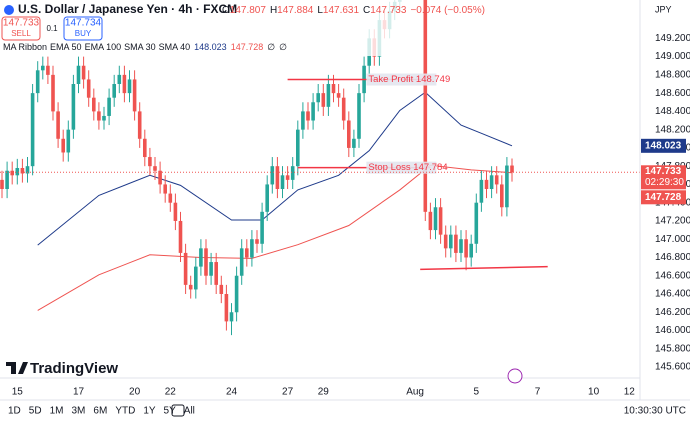  Describe the element at coordinates (672, 367) in the screenshot. I see `y-tick-label: 145.600` at that location.